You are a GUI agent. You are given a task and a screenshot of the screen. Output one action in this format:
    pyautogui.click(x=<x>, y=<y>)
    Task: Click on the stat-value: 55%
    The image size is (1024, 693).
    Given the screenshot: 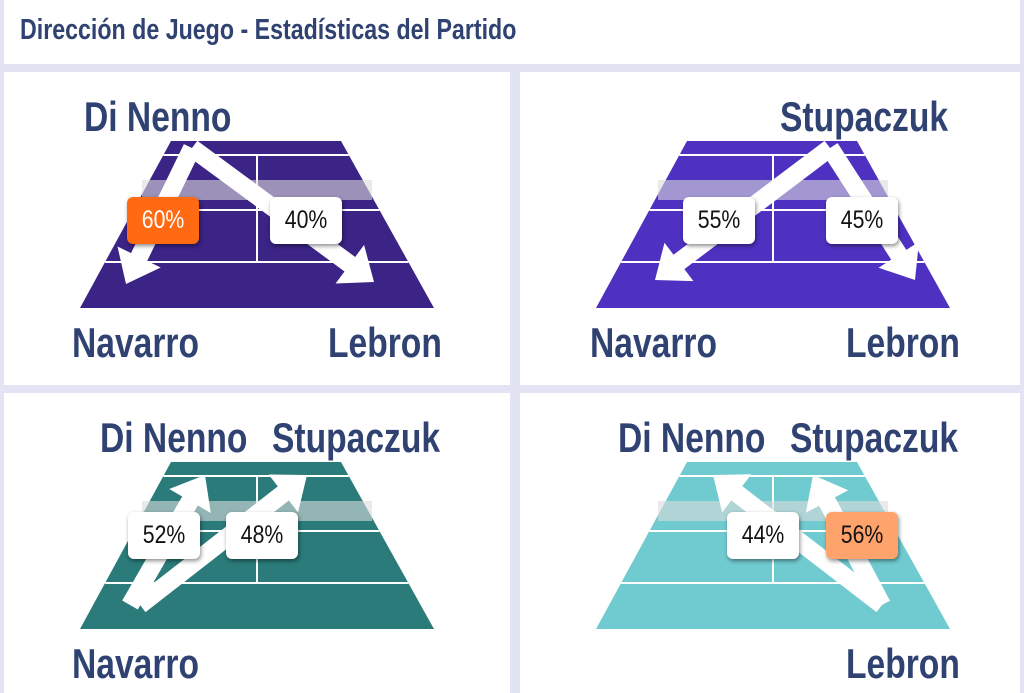 What is the action you would take?
    pyautogui.click(x=719, y=220)
    